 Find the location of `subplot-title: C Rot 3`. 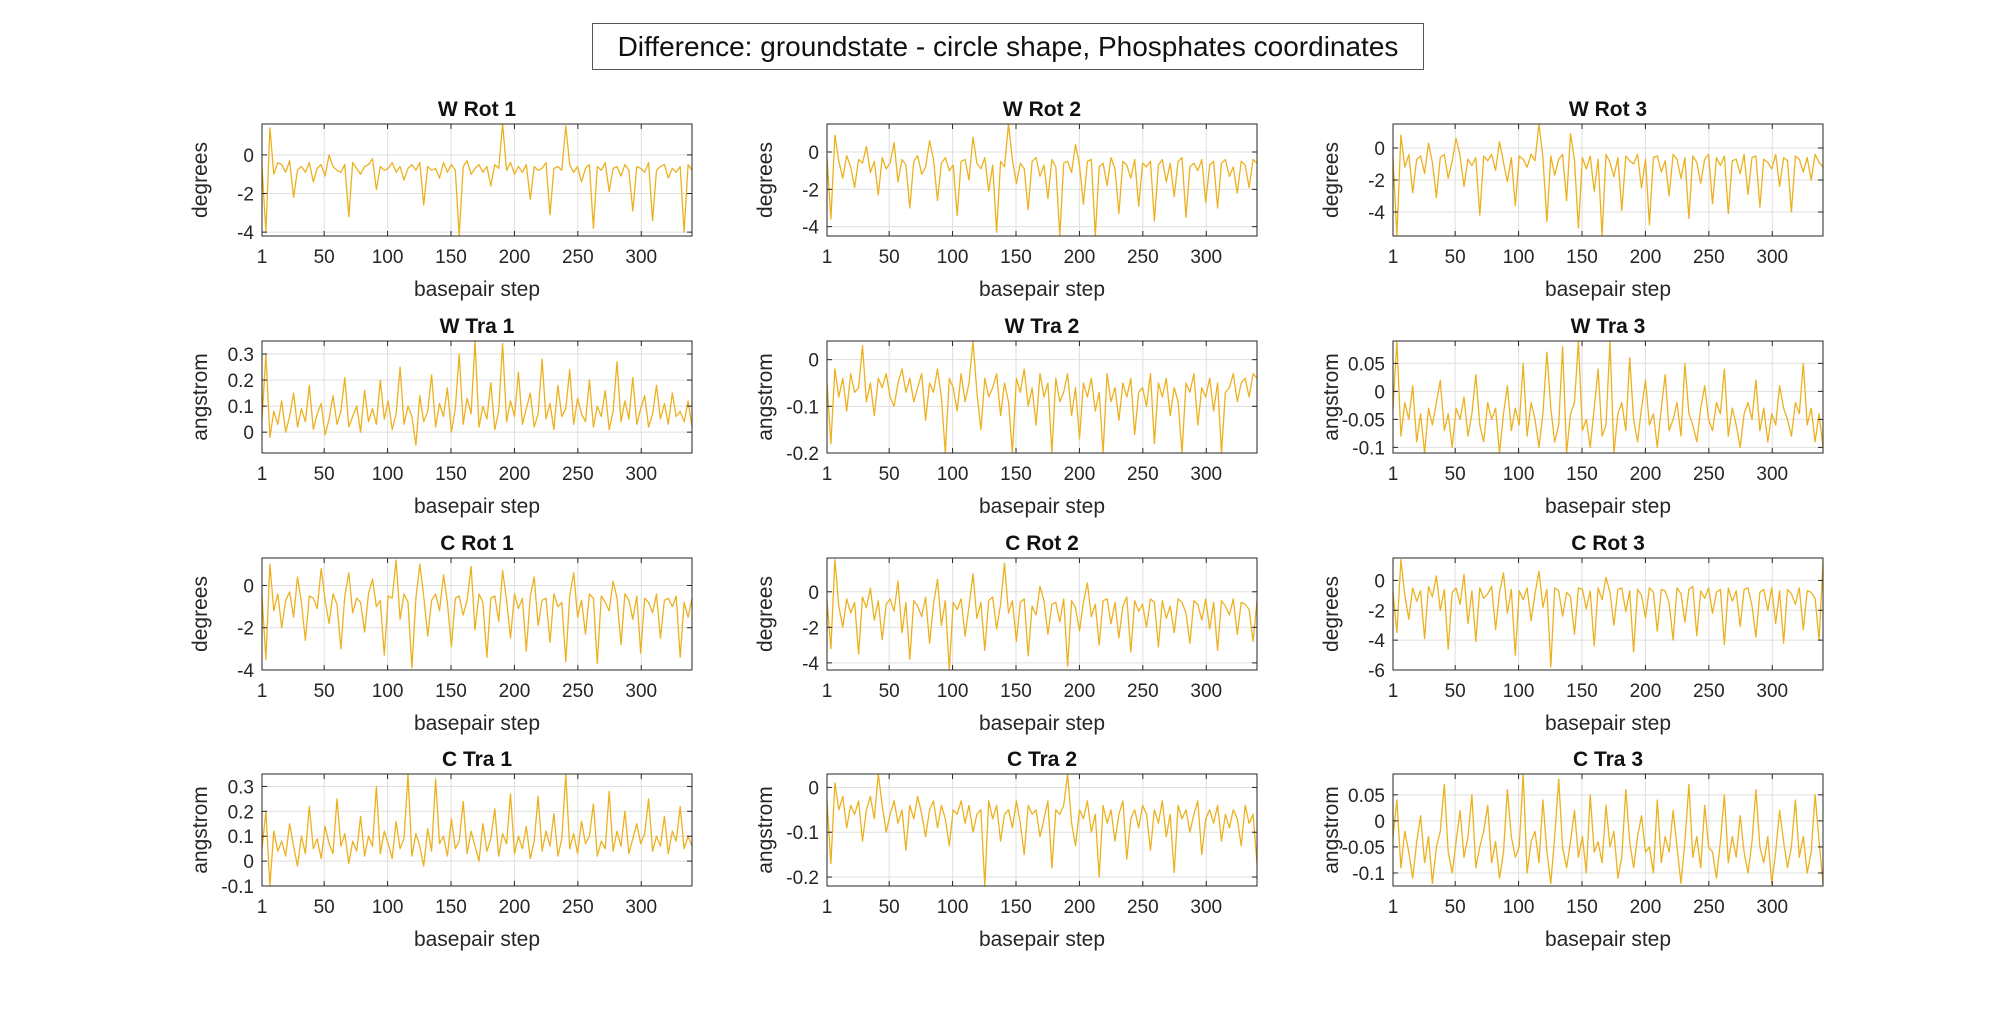

subplot-title: C Rot 3 is located at coordinates (1608, 543).